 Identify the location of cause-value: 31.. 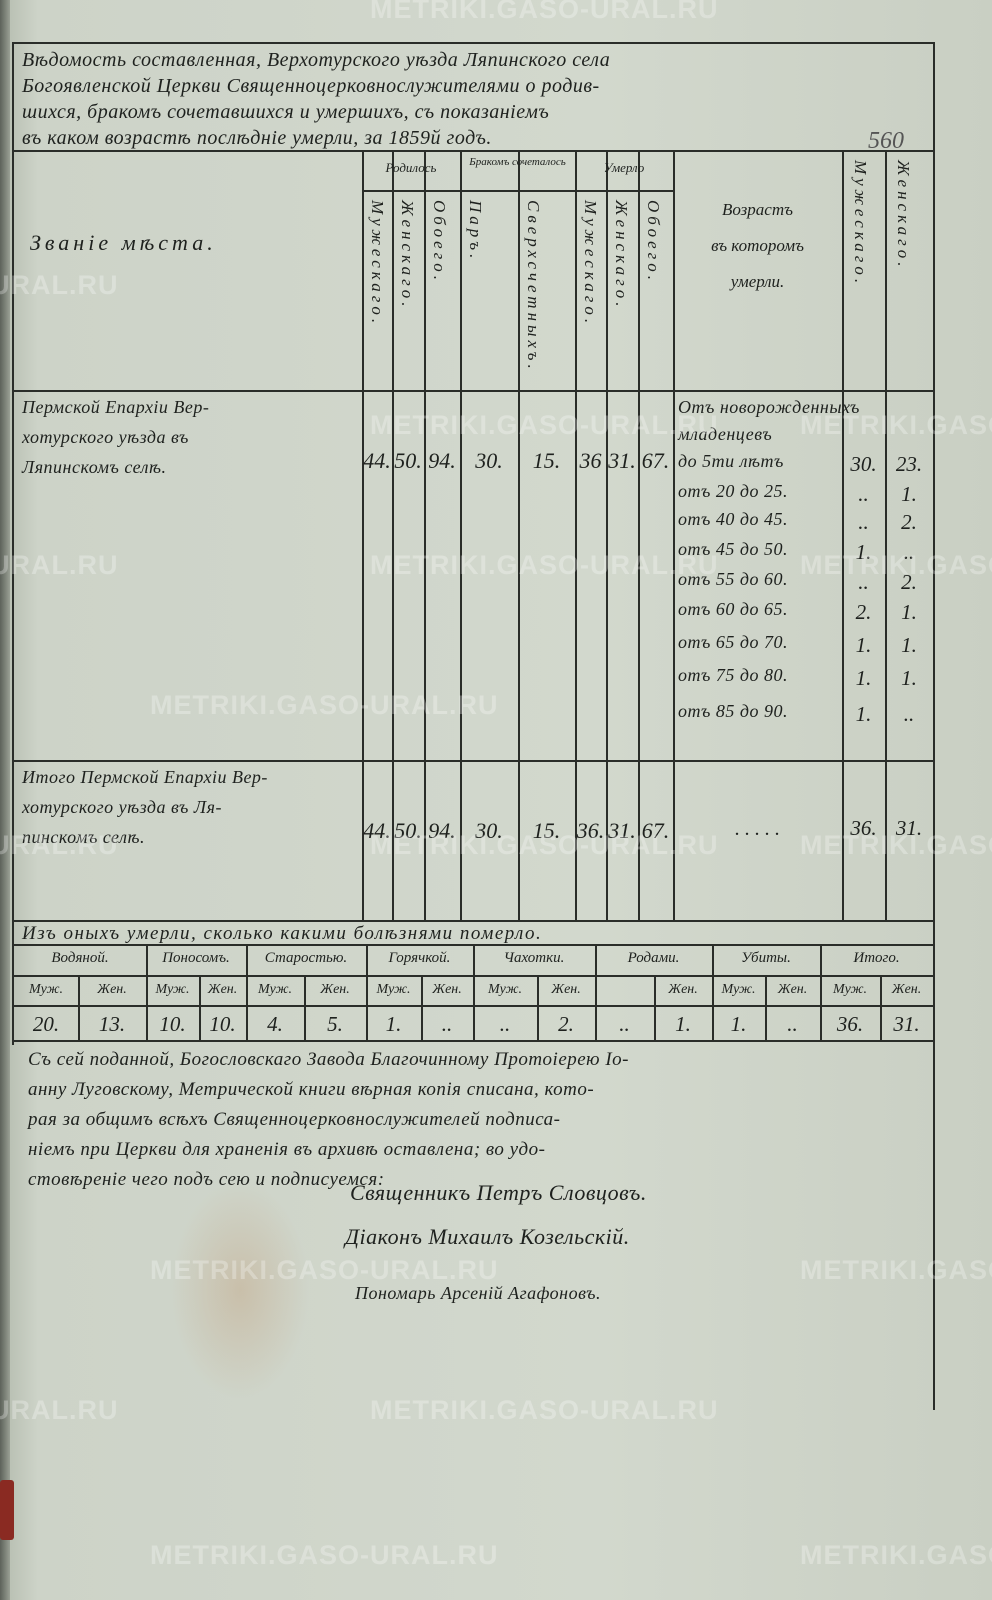
(906, 1024).